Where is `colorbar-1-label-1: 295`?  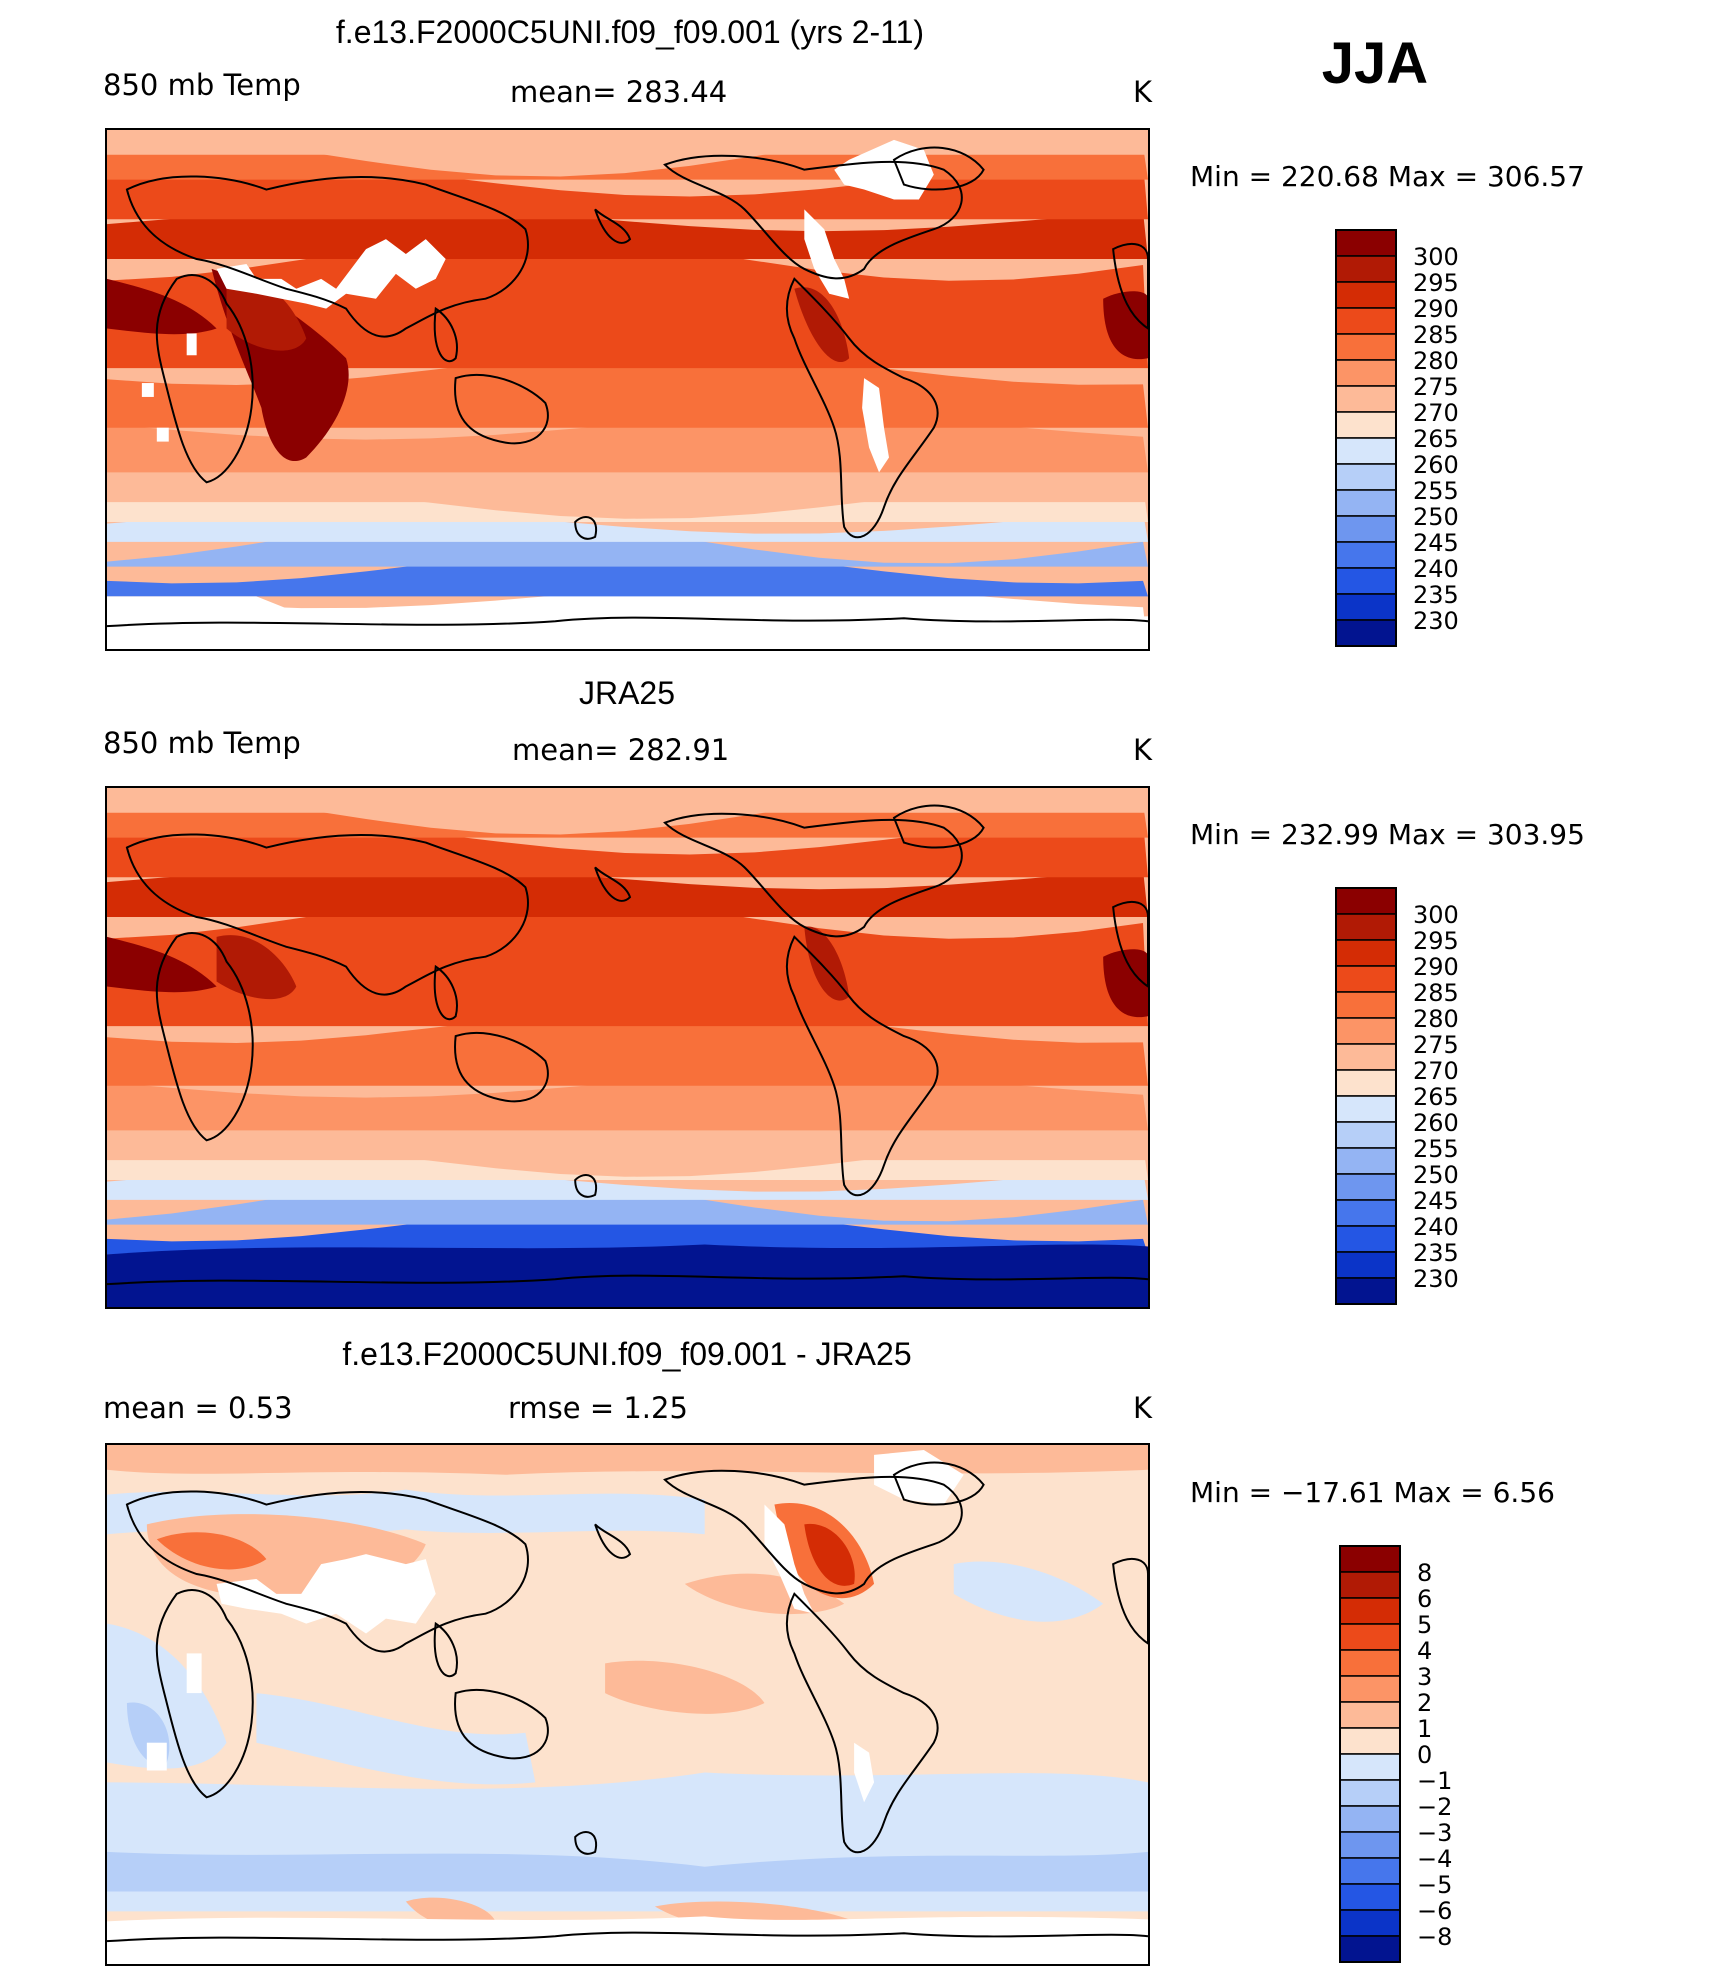
colorbar-1-label-1: 295 is located at coordinates (1436, 283).